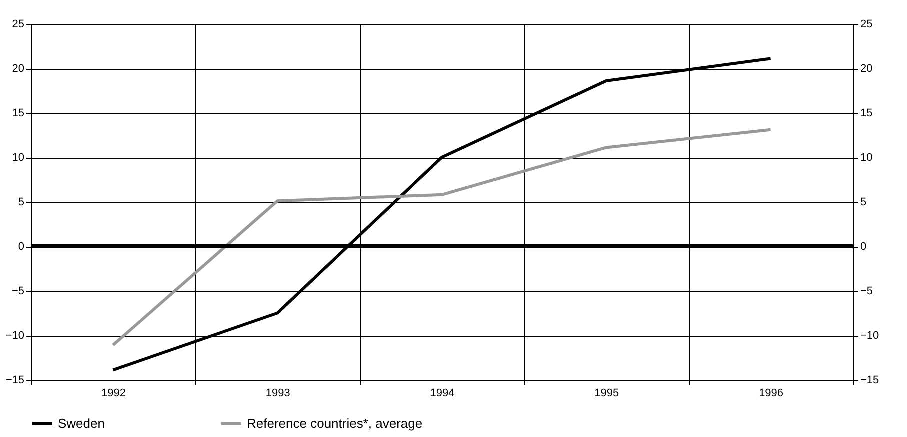  I want to click on y-tick-label: 10, so click(18, 158).